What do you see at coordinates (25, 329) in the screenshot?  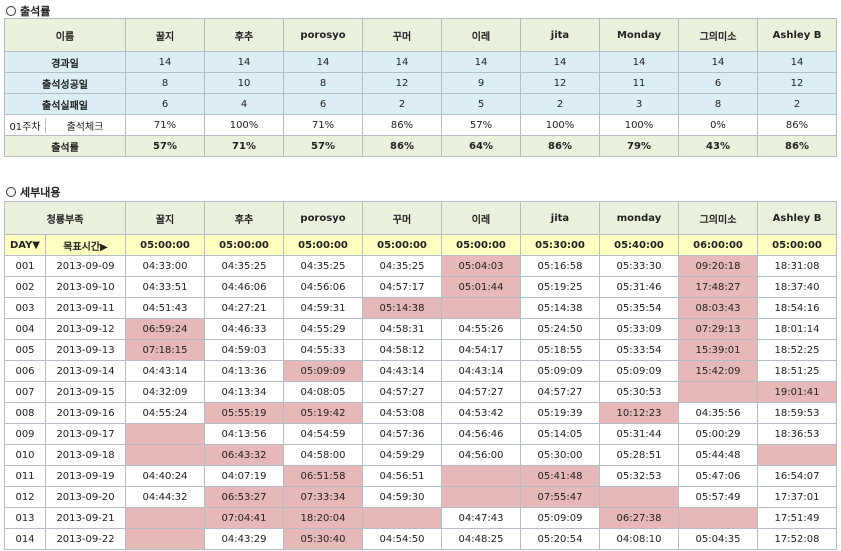 I see `day-cell: 004` at bounding box center [25, 329].